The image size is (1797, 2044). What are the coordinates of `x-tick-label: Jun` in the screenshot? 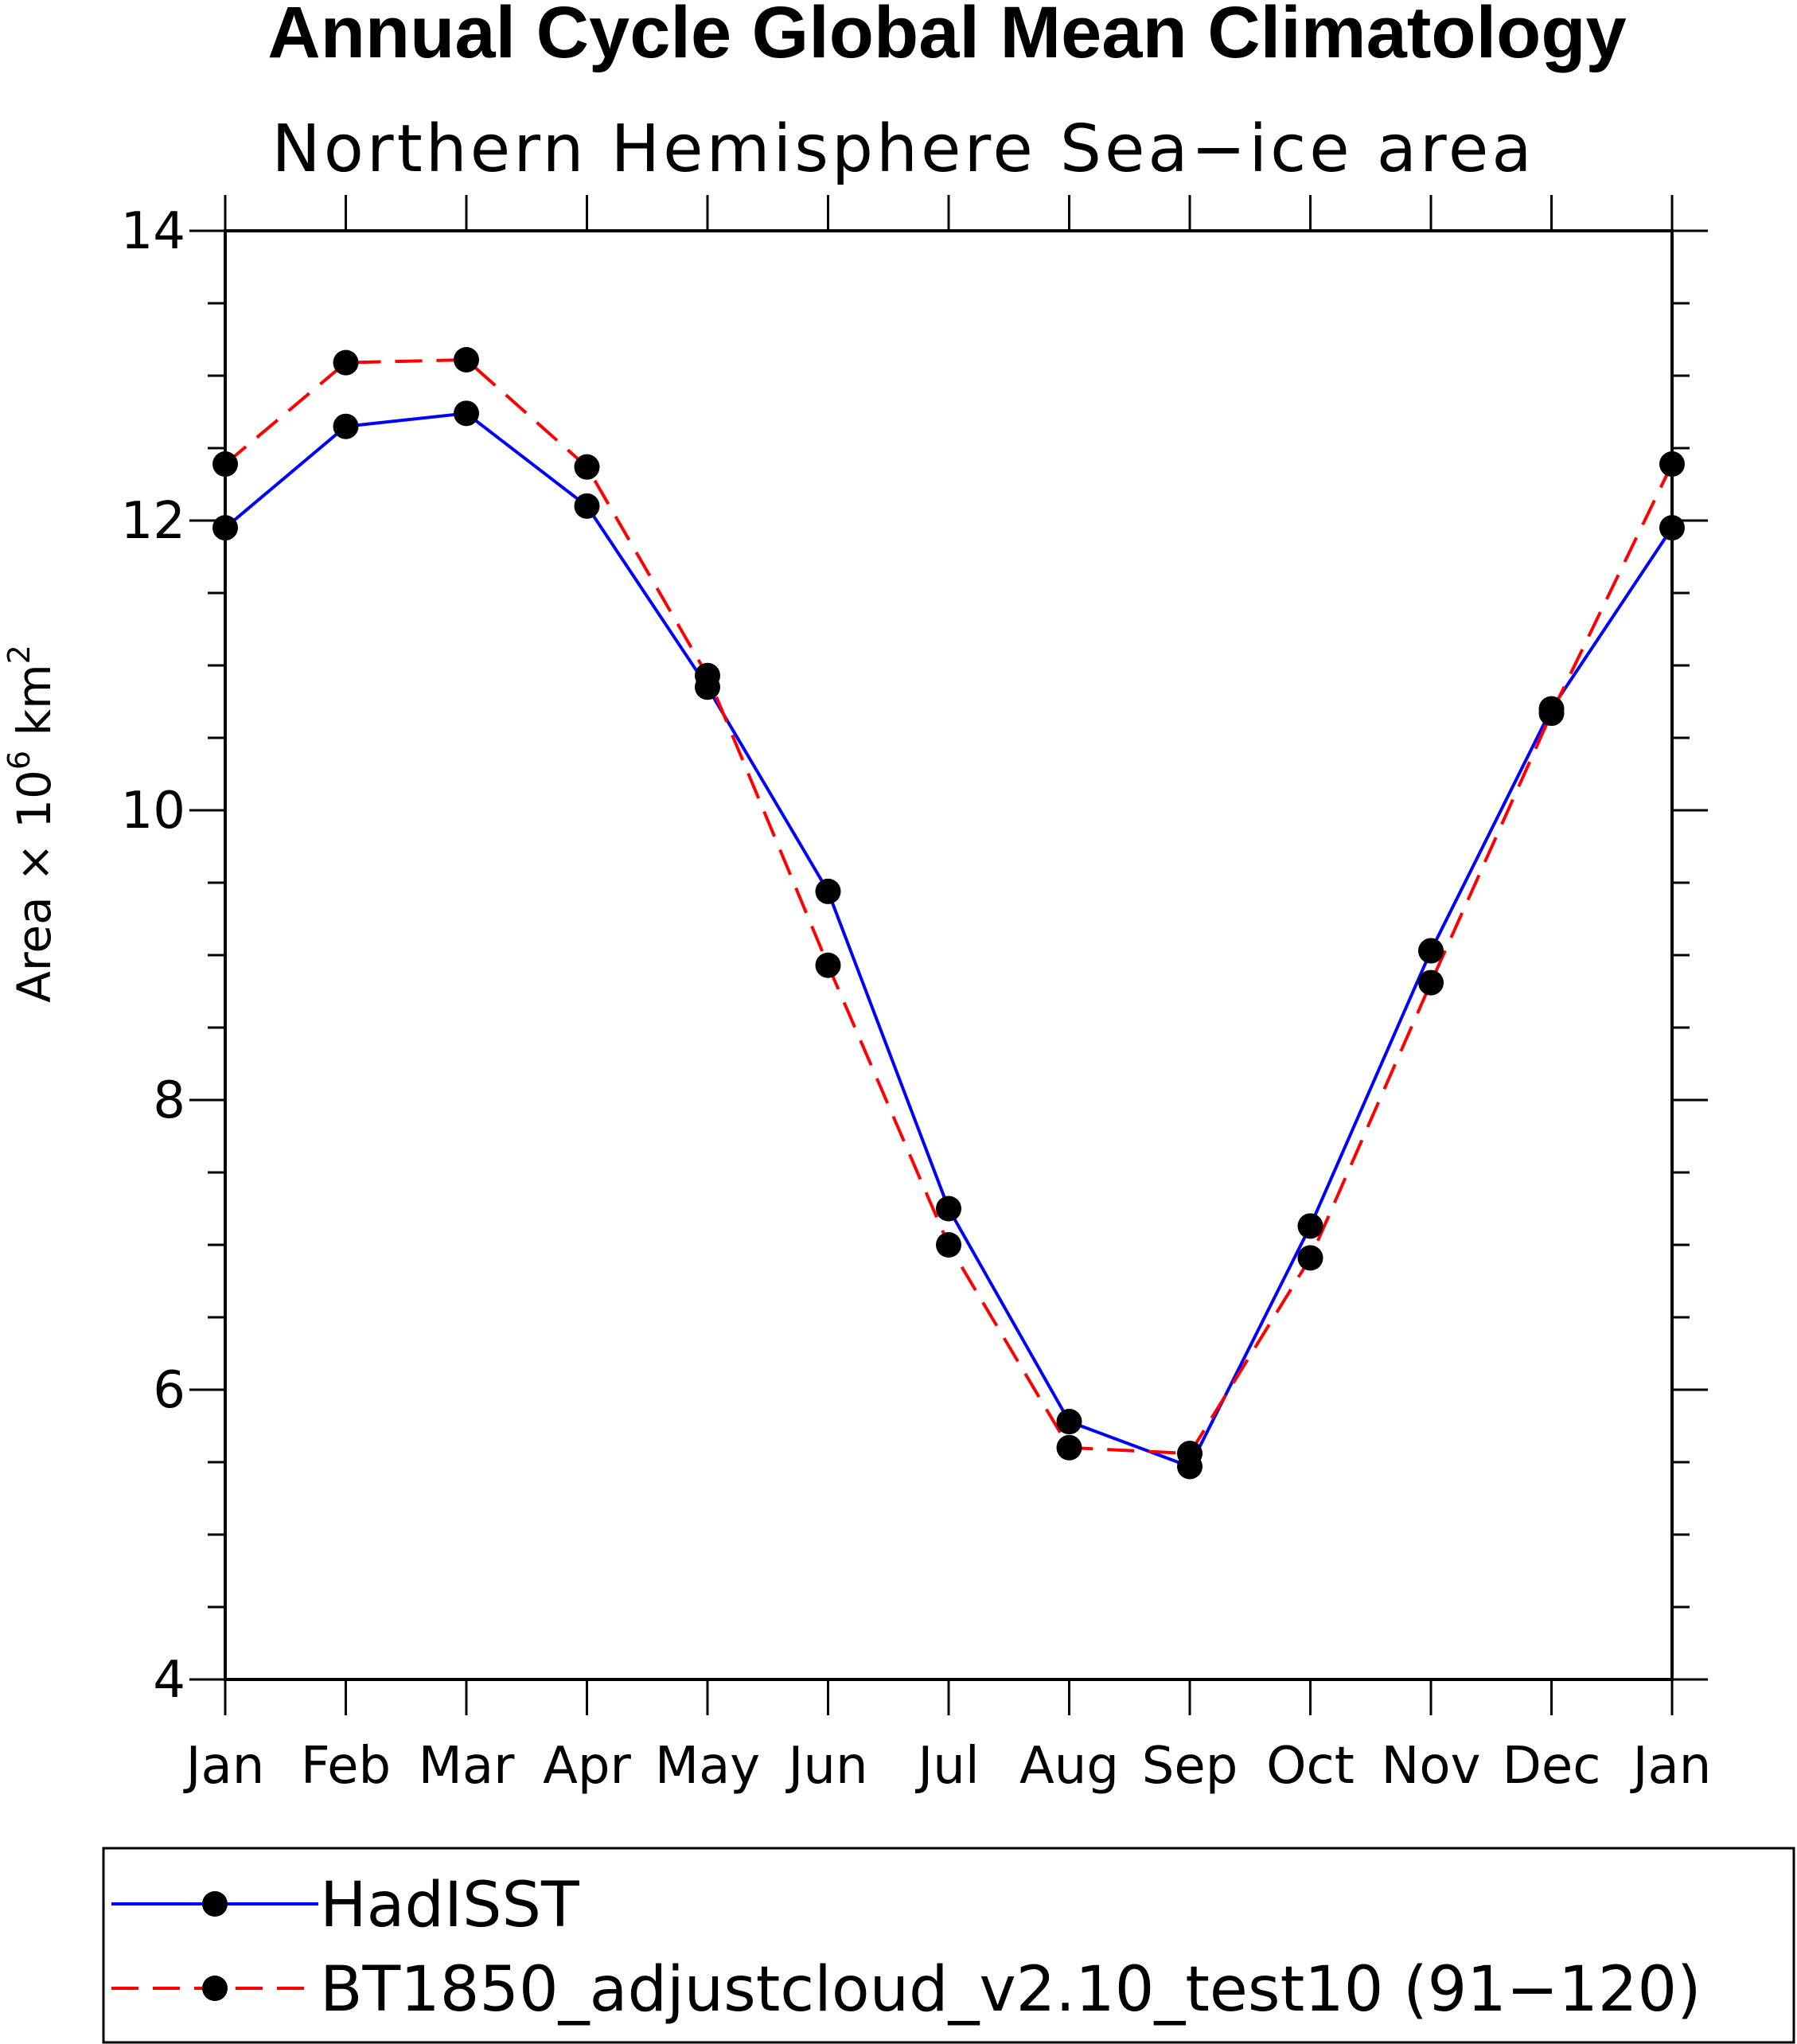 It's located at (827, 1767).